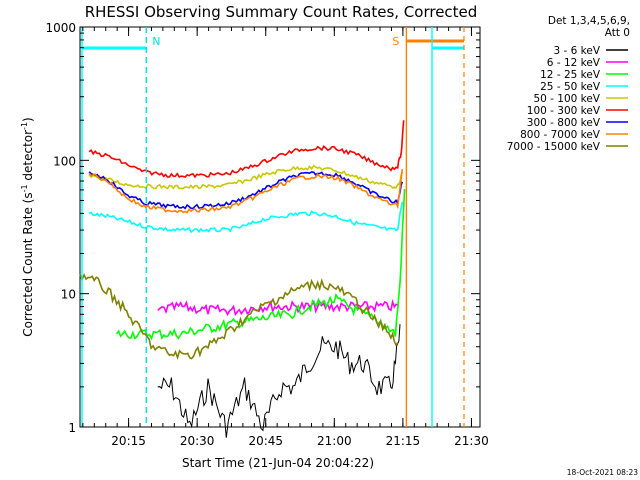  Describe the element at coordinates (403, 441) in the screenshot. I see `x-tick-label: 21:15` at that location.